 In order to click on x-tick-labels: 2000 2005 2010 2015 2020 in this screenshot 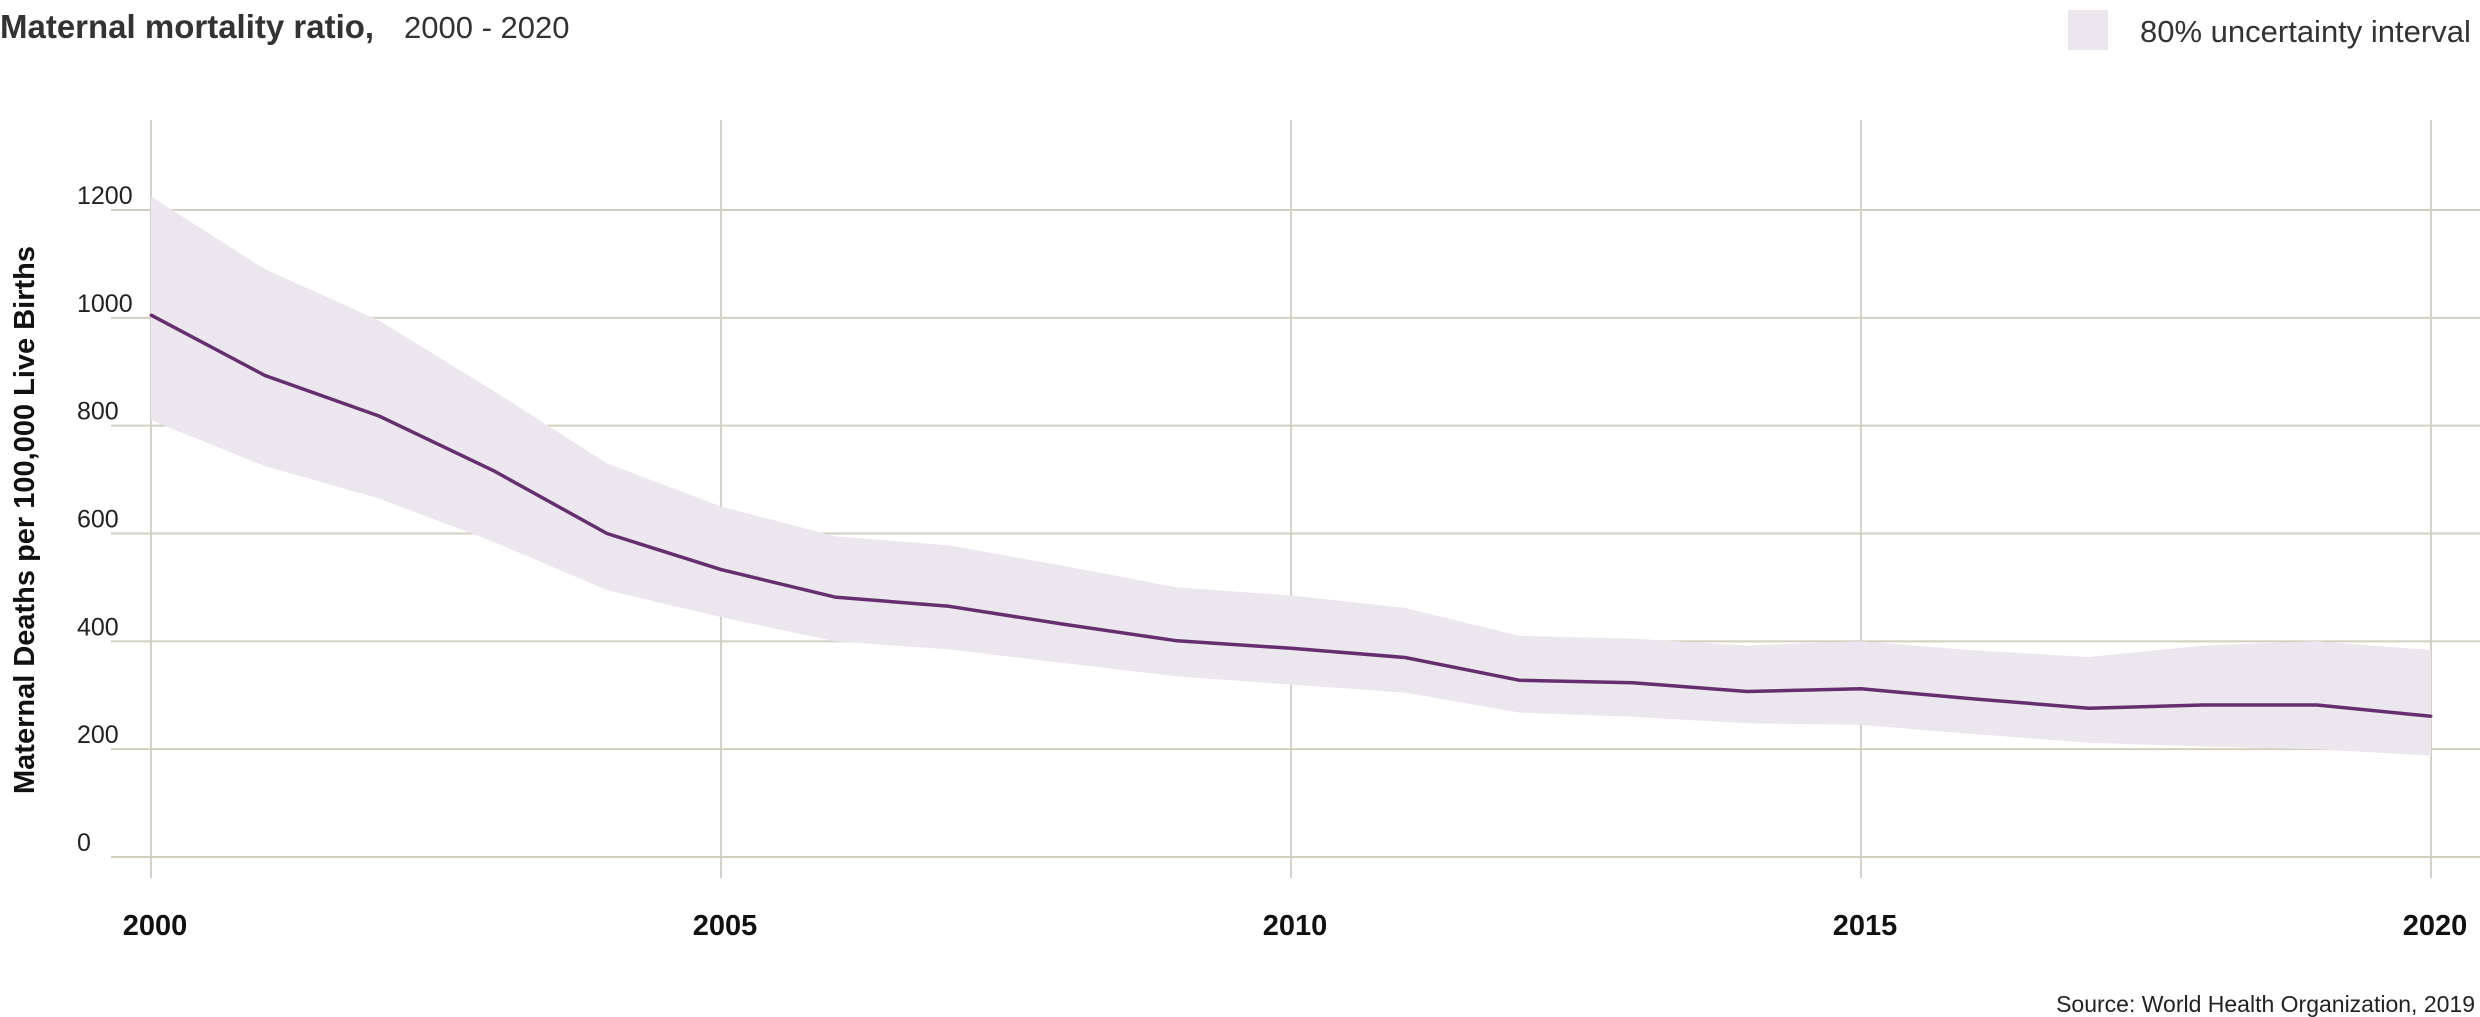, I will do `click(1295, 926)`.